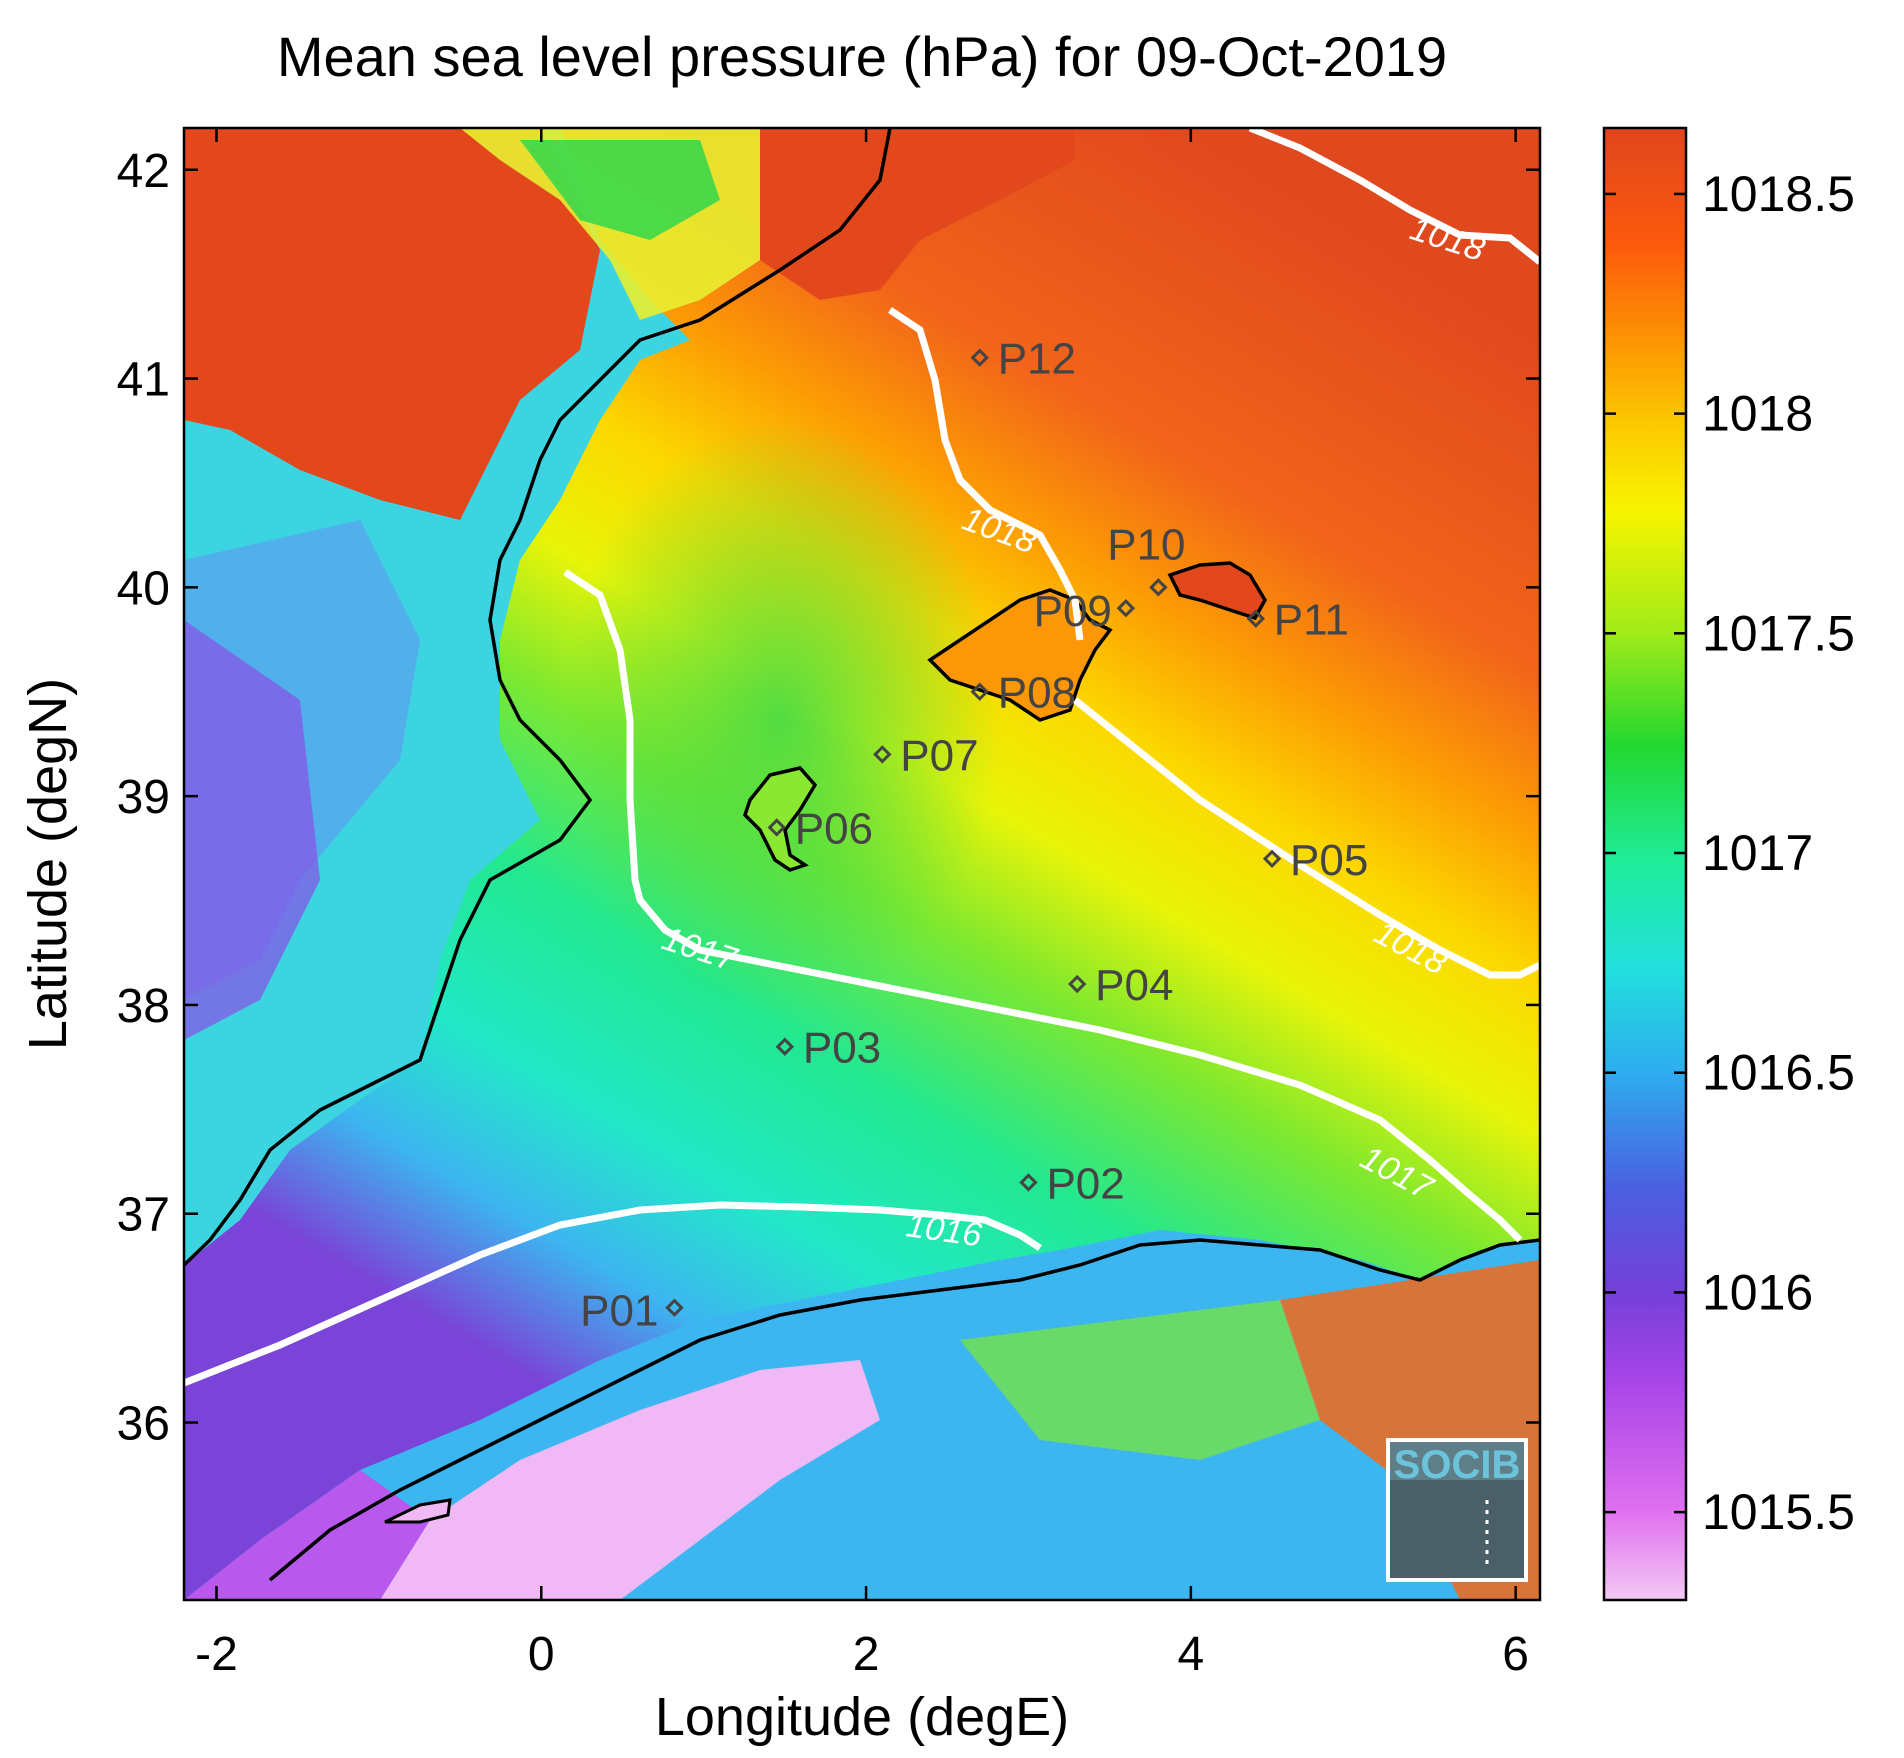 This screenshot has width=1904, height=1758. I want to click on station-label-p10: P10, so click(1146, 544).